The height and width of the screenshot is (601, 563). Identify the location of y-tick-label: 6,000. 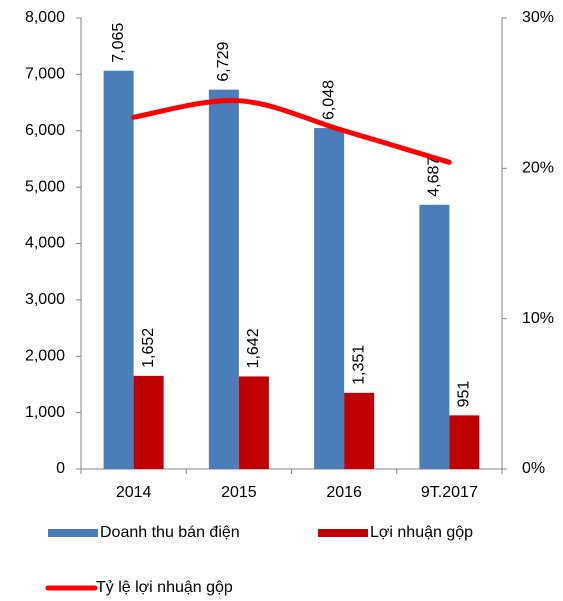
(45, 130).